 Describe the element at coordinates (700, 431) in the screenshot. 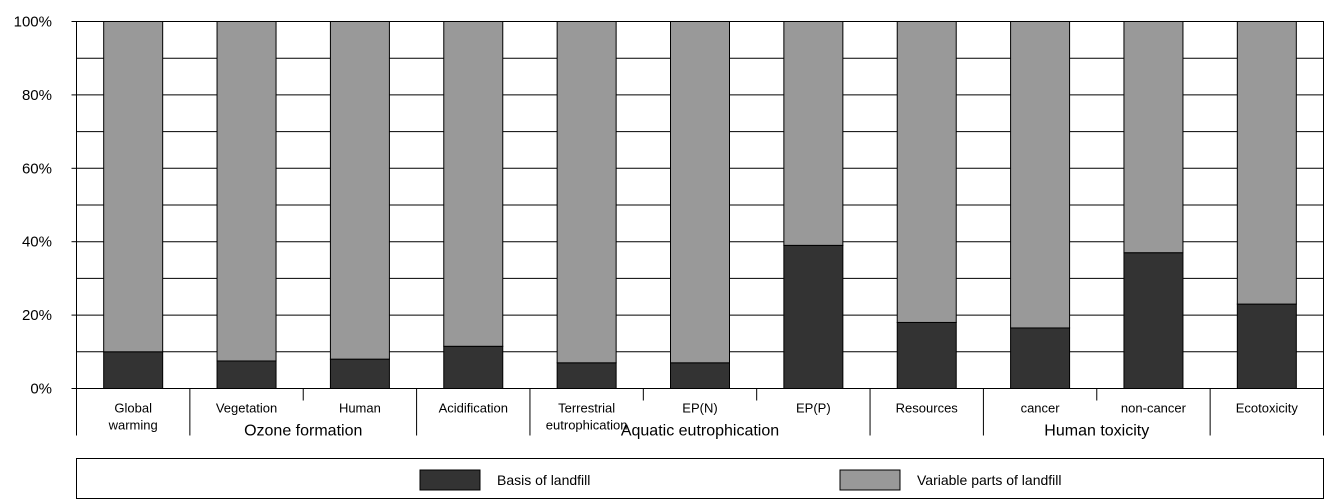

I see `group-label: Aquatic eutrophication` at that location.